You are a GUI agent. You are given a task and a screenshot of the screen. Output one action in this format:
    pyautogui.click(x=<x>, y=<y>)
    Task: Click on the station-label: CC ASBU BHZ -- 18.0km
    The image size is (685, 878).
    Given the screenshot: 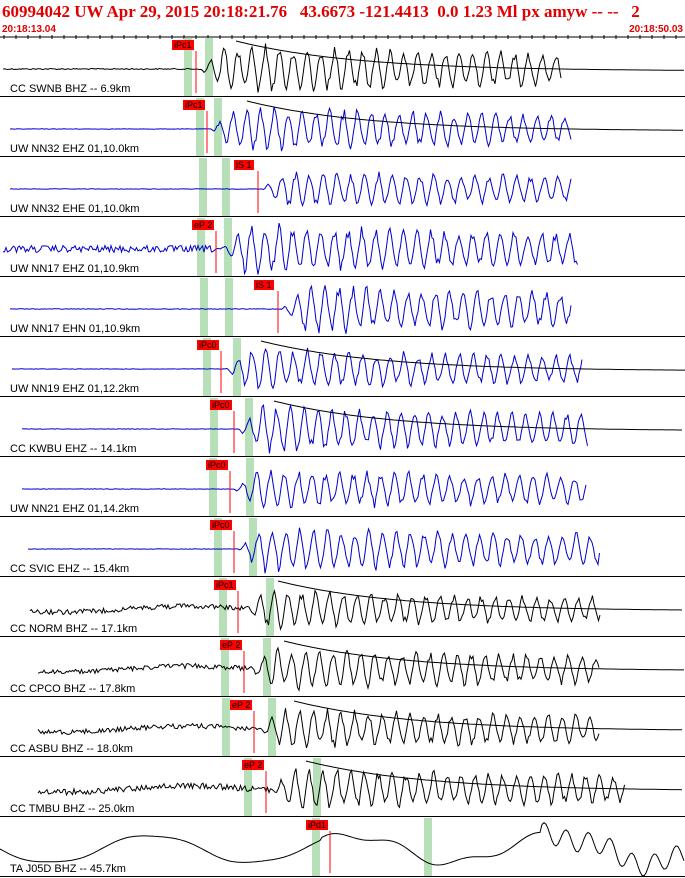 What is the action you would take?
    pyautogui.click(x=71, y=749)
    